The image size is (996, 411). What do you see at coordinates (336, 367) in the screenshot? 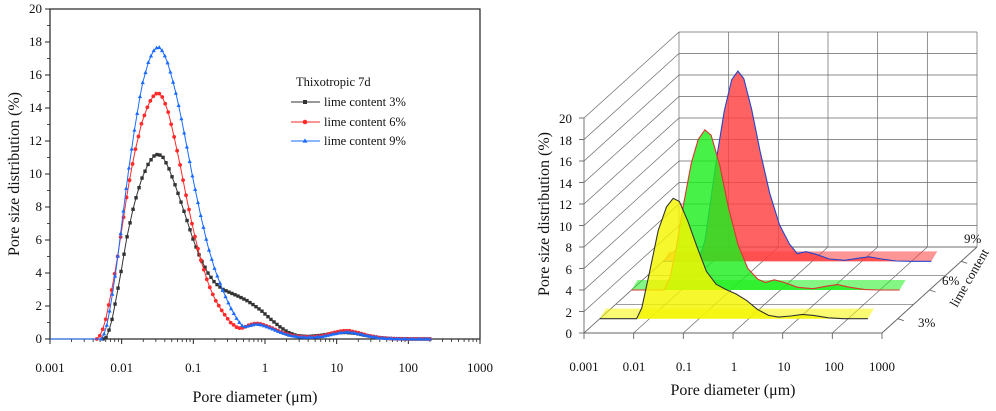
I see `x-tick-label-4: 10` at bounding box center [336, 367].